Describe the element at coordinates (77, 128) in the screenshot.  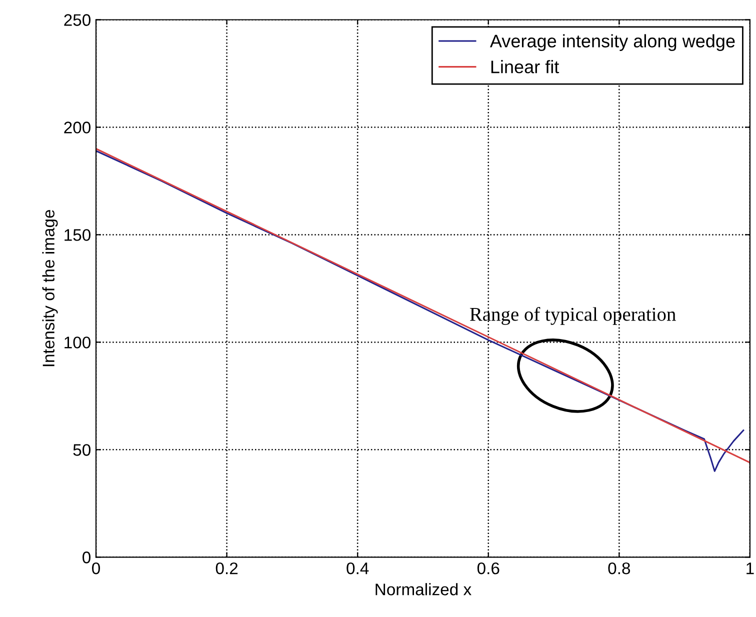
I see `y-tick-label: 200` at that location.